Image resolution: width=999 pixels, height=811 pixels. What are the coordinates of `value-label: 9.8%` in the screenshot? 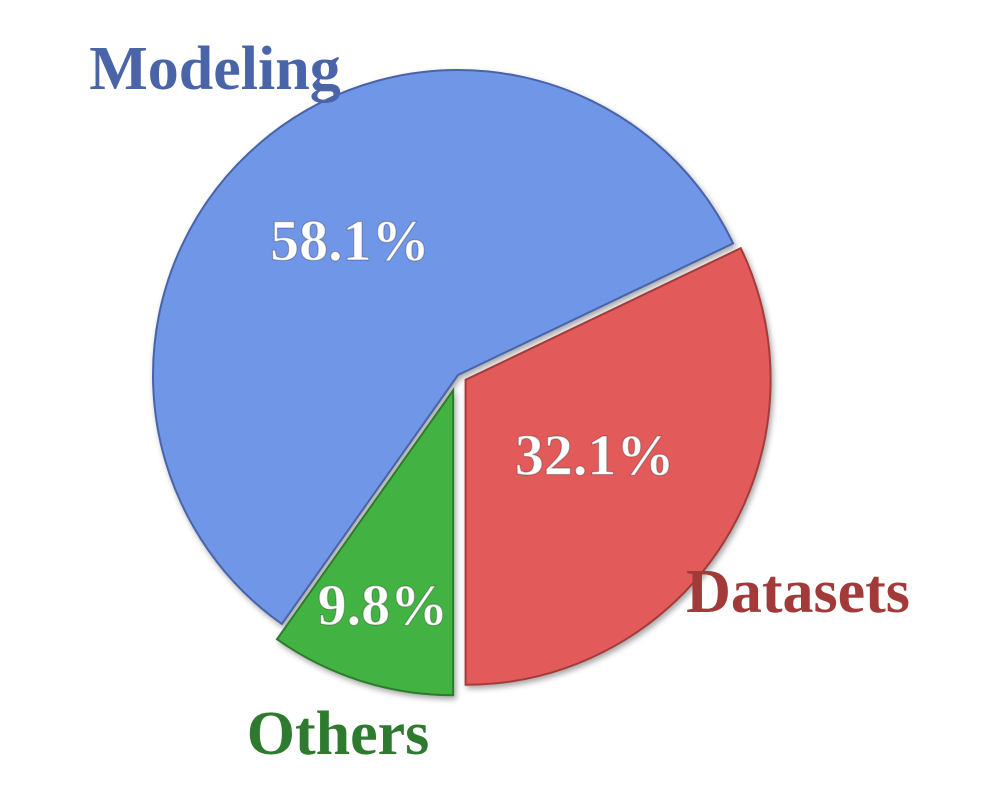 It's located at (383, 604).